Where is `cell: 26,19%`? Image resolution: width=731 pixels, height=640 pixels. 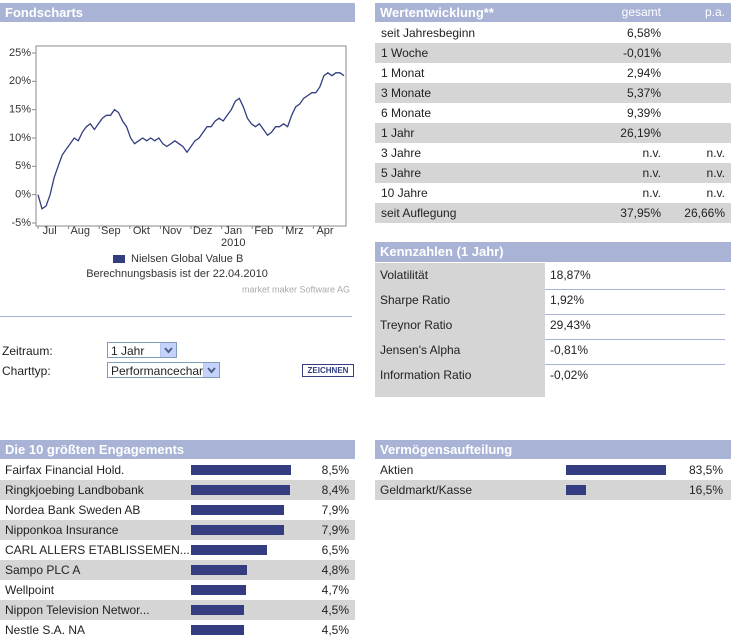
cell: 26,19% is located at coordinates (640, 133).